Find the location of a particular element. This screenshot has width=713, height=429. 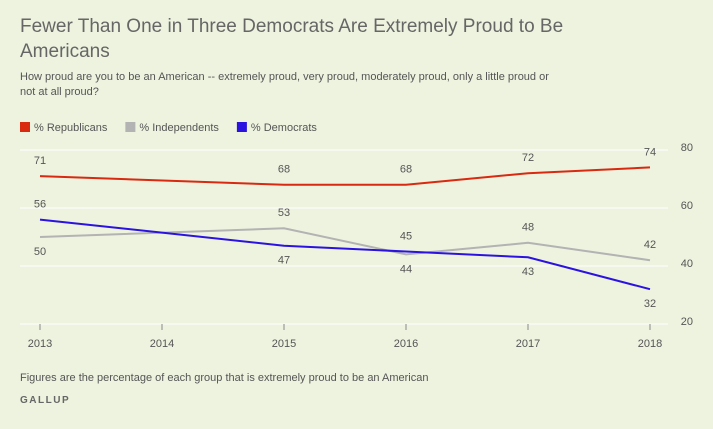

x-tick-label: 2016 is located at coordinates (406, 344).